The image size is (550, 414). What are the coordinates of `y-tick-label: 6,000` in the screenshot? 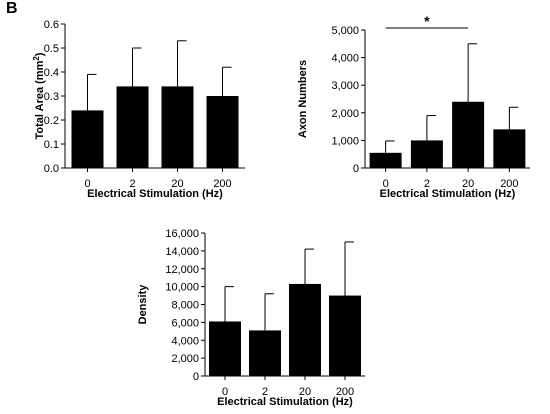 It's located at (185, 323).